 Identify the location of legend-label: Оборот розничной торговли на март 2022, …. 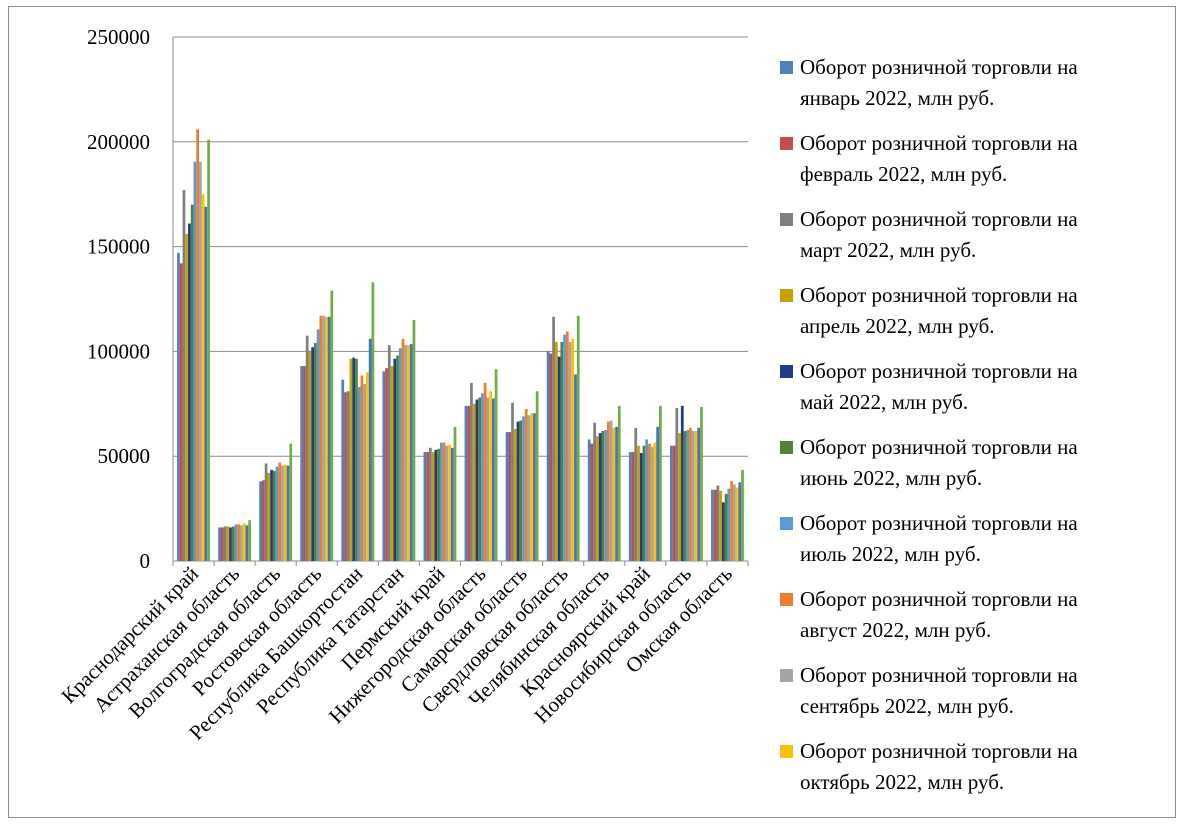
(939, 234).